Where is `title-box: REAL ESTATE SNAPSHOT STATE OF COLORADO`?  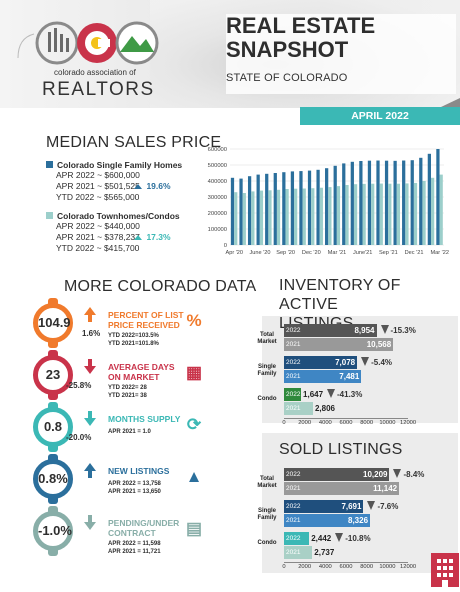
title-box: REAL ESTATE SNAPSHOT STATE OF COLORADO is located at coordinates (341, 54).